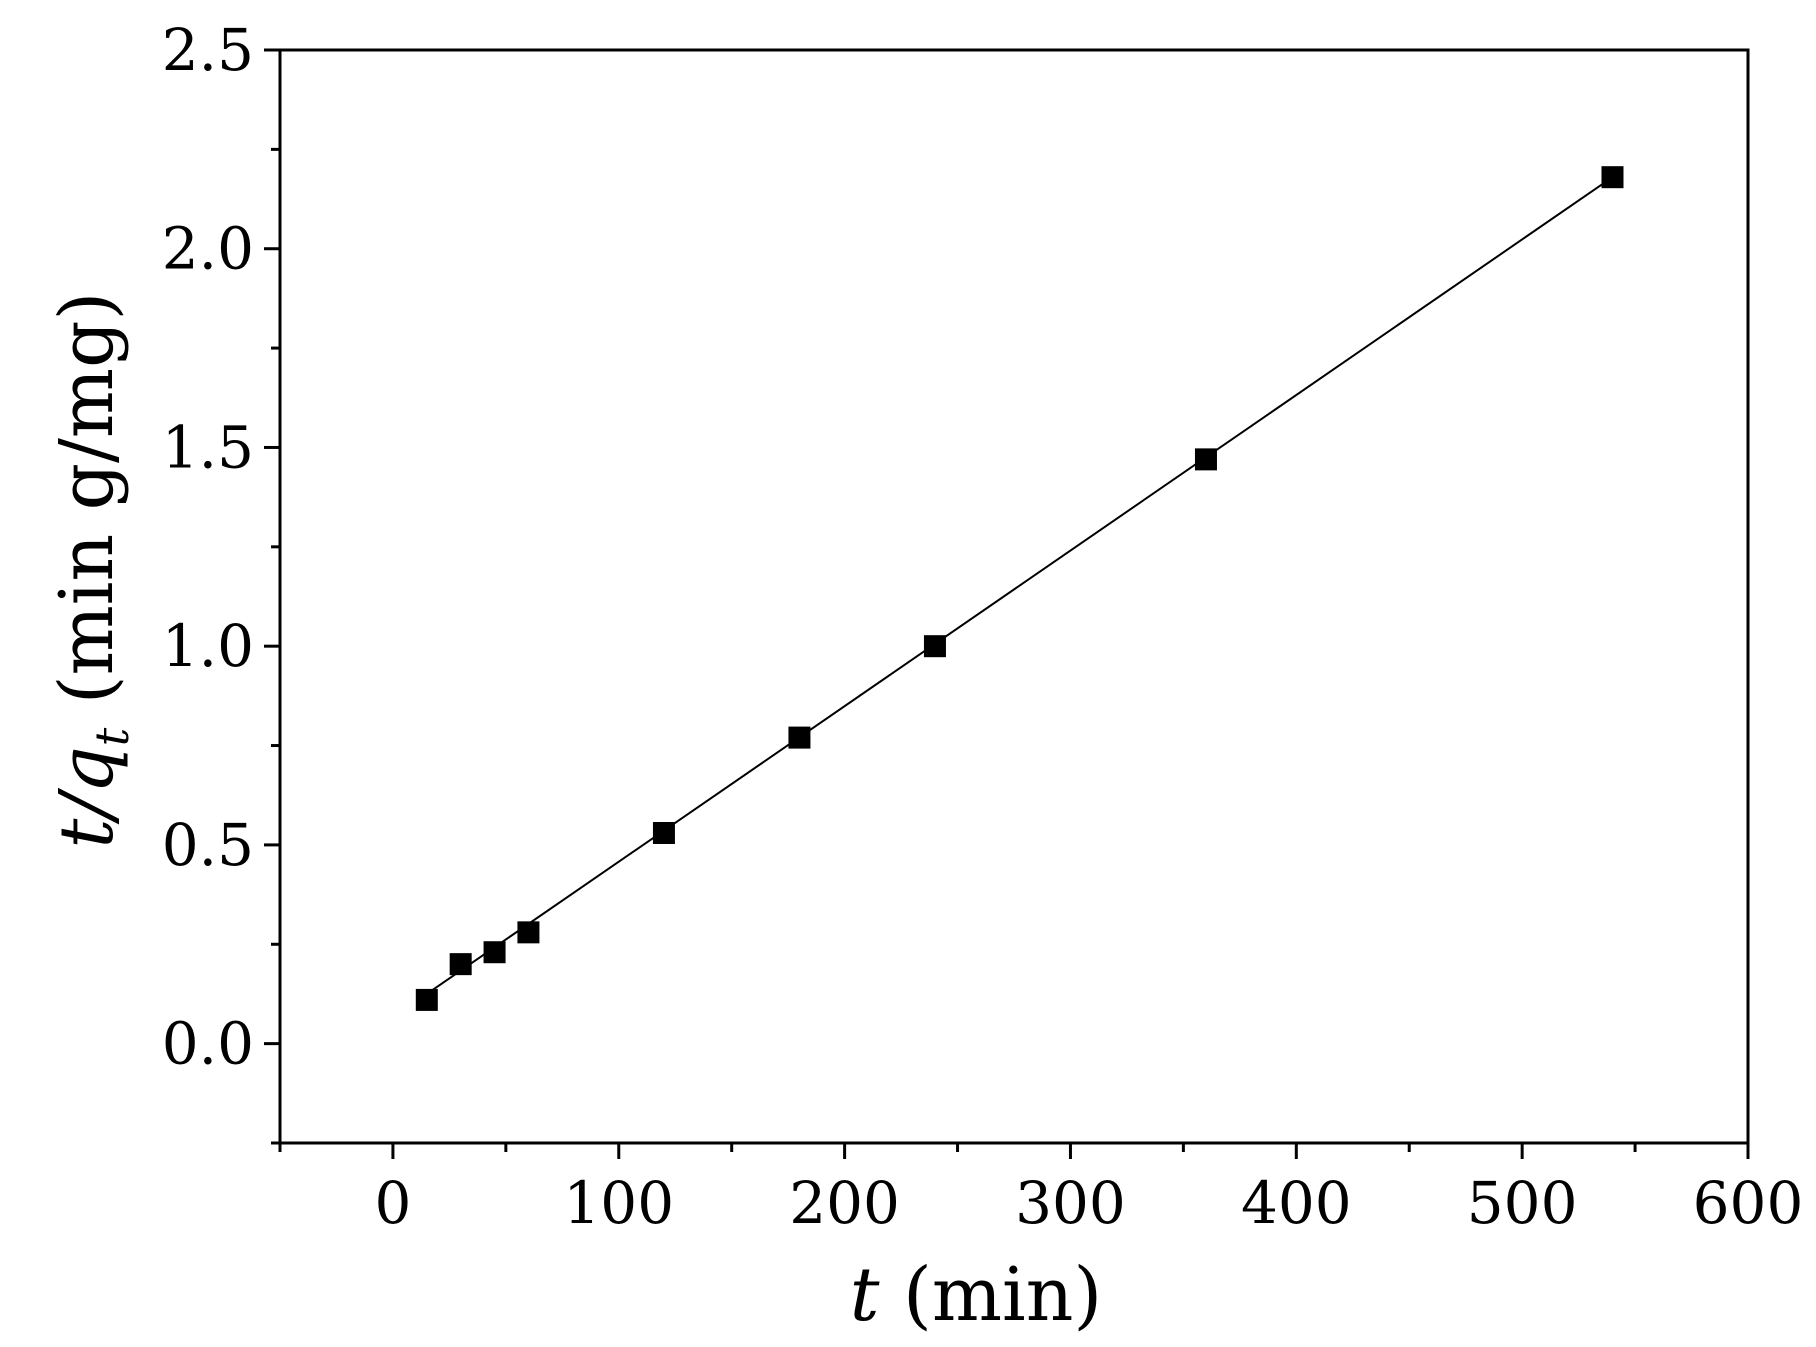  I want to click on y-tick-label: 2.5, so click(208, 50).